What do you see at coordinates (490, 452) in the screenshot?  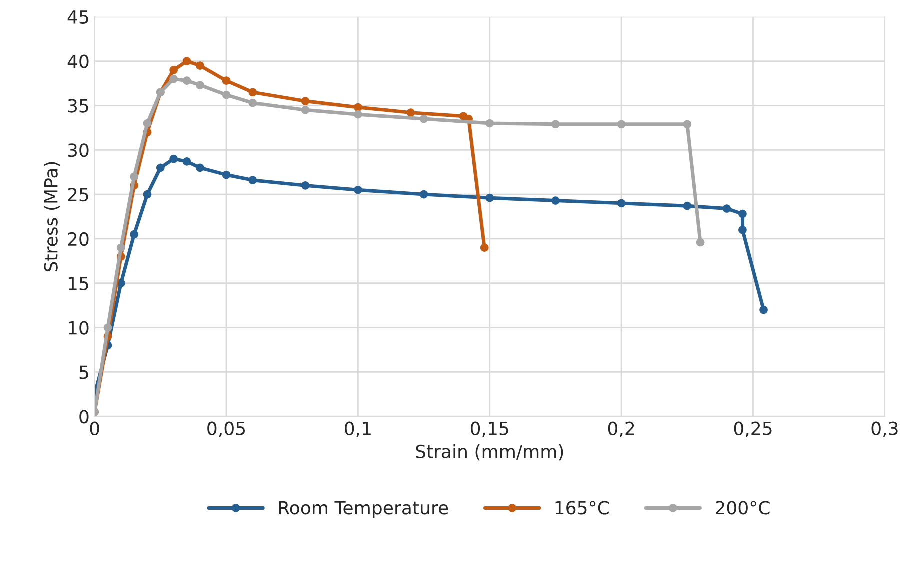 I see `x-axis-title: Strain (mm/mm)` at bounding box center [490, 452].